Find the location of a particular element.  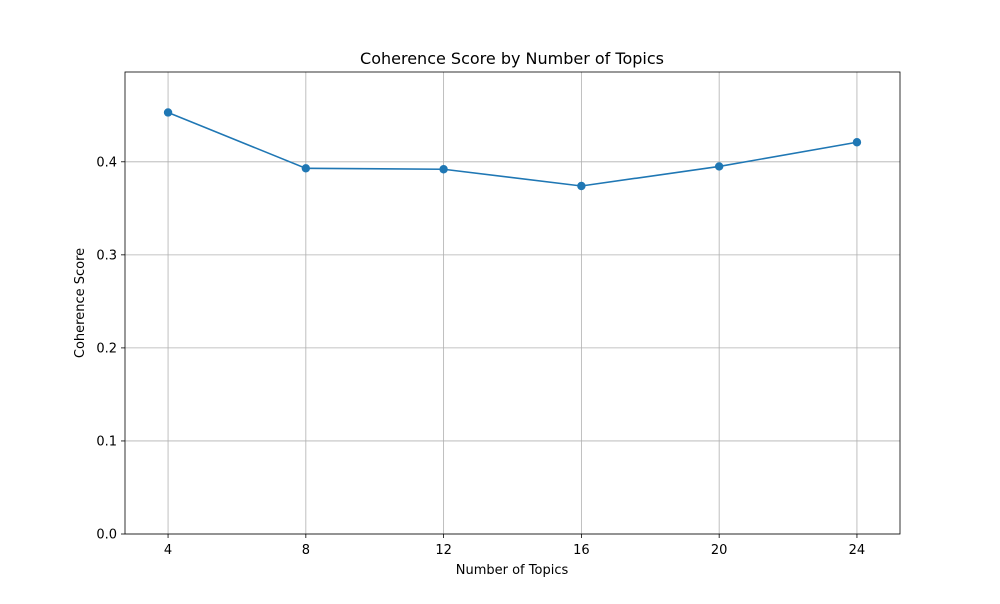

x-tick-label: 8 is located at coordinates (306, 550).